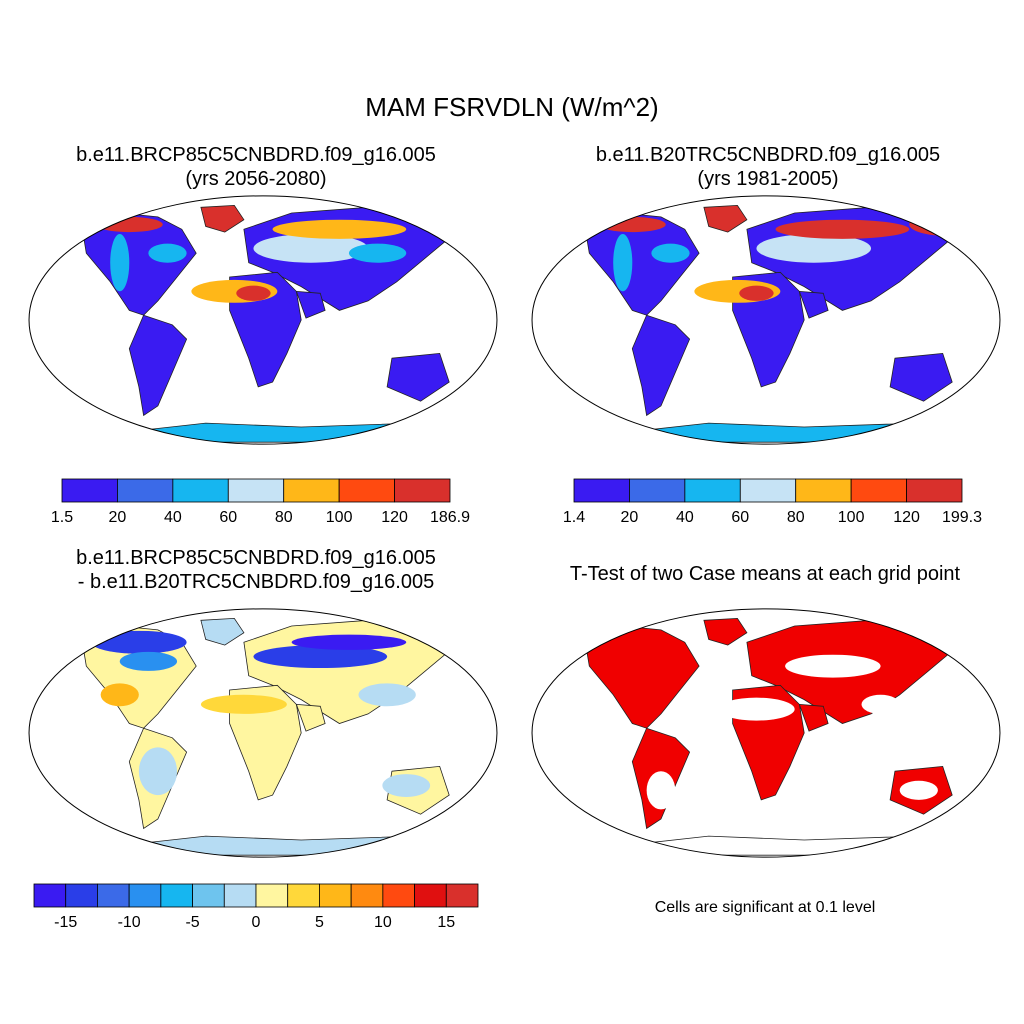 The width and height of the screenshot is (1024, 1024). What do you see at coordinates (851, 517) in the screenshot?
I see `colorbar-top-right-tick-label: 100` at bounding box center [851, 517].